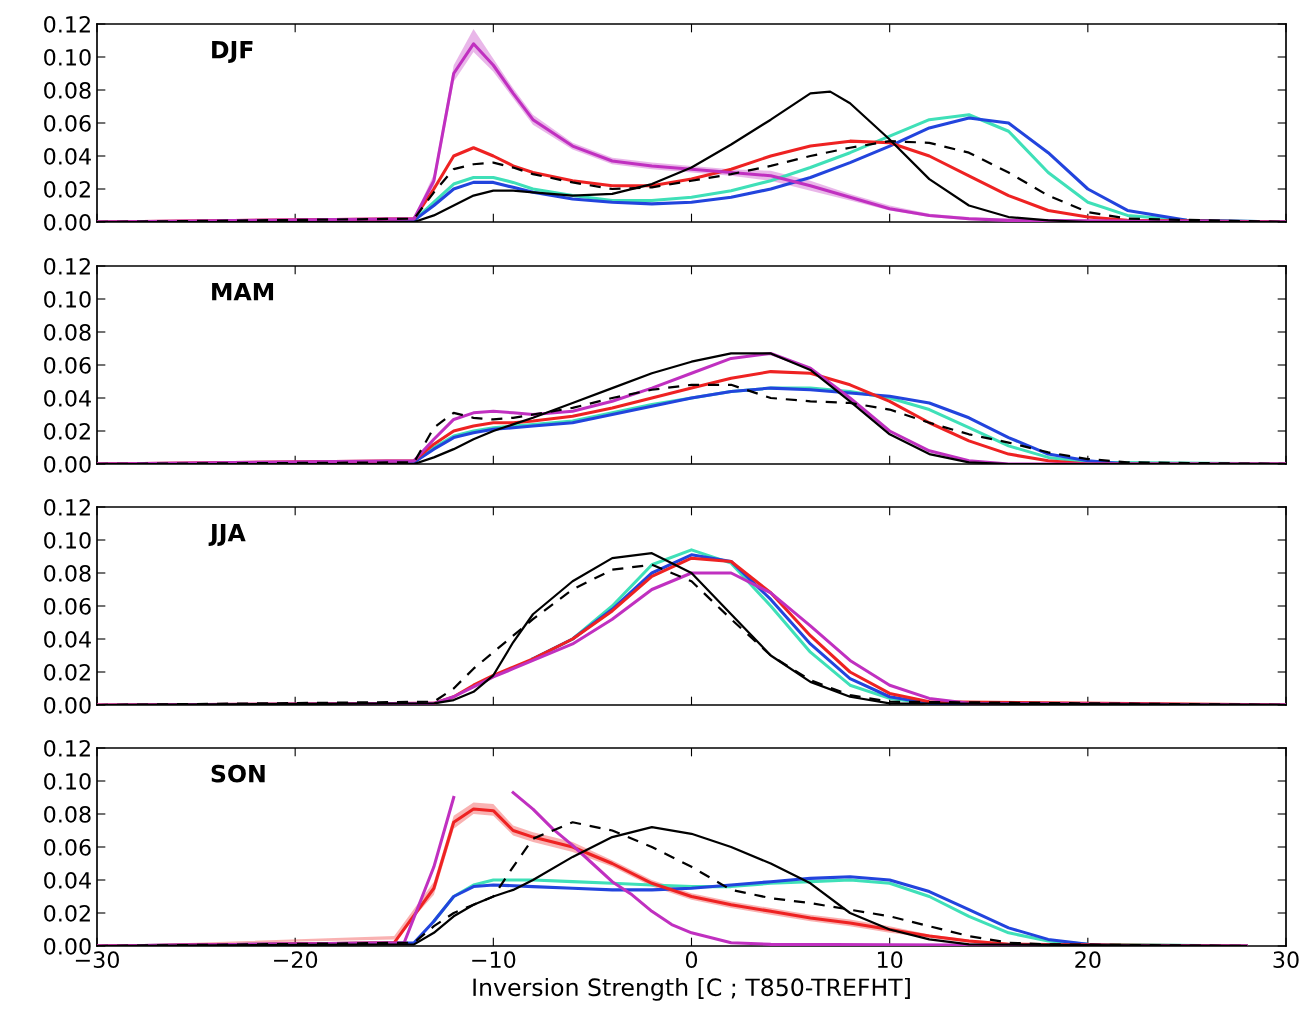 The height and width of the screenshot is (1027, 1306). I want to click on text: MAM, so click(243, 292).